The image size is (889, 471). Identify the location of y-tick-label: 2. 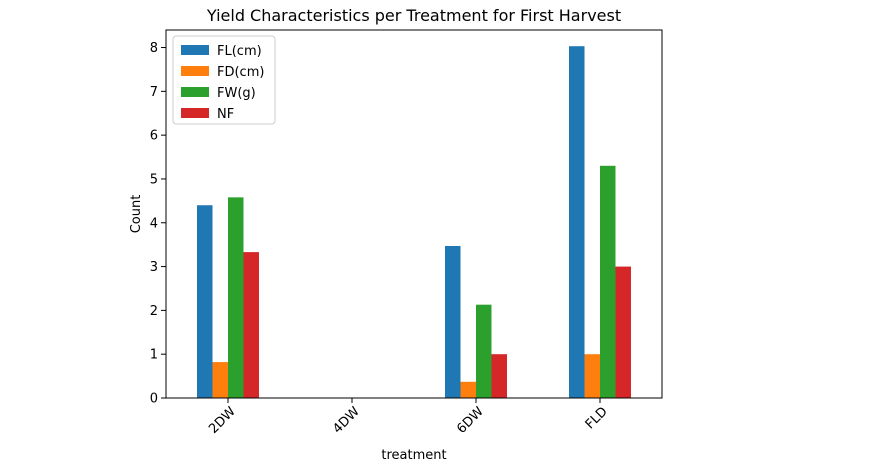
(154, 311).